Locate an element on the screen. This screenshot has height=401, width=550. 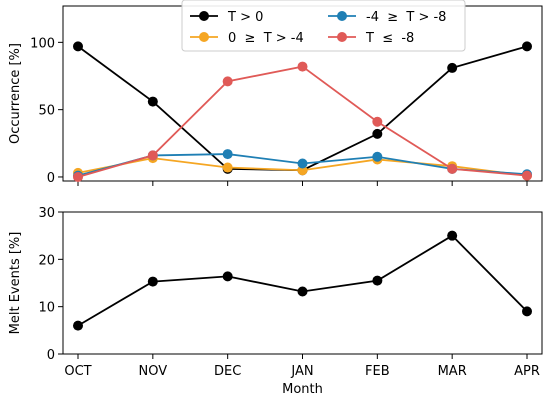
legend-box is located at coordinates (323, 26).